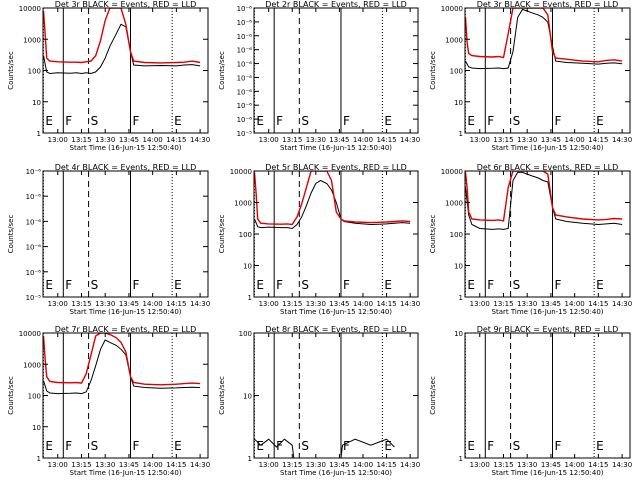  What do you see at coordinates (336, 4) in the screenshot?
I see `panel-title: Det 2r BLACK = Events, RED = LLD` at bounding box center [336, 4].